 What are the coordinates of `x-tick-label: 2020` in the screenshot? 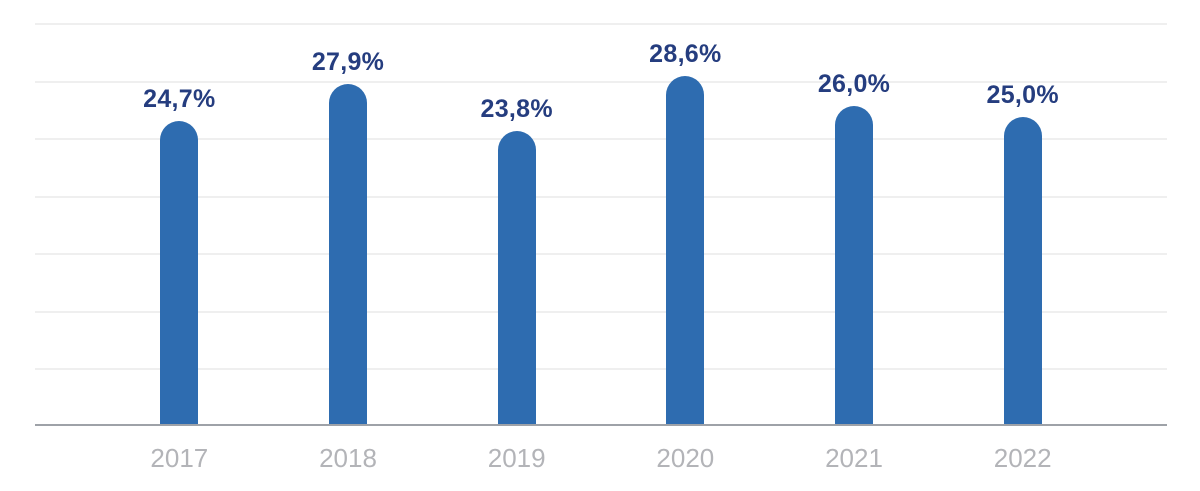 It's located at (685, 458).